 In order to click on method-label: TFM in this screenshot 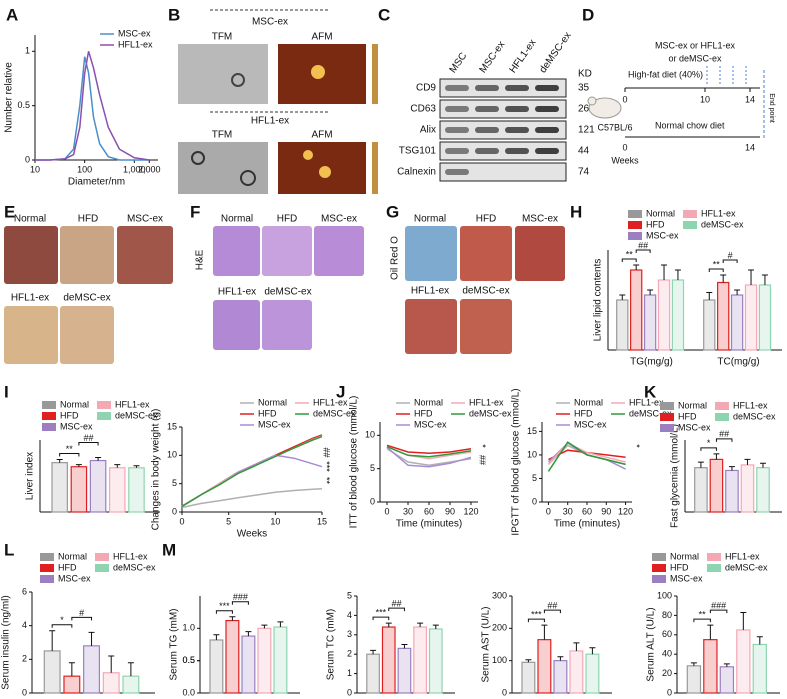, I will do `click(222, 135)`.